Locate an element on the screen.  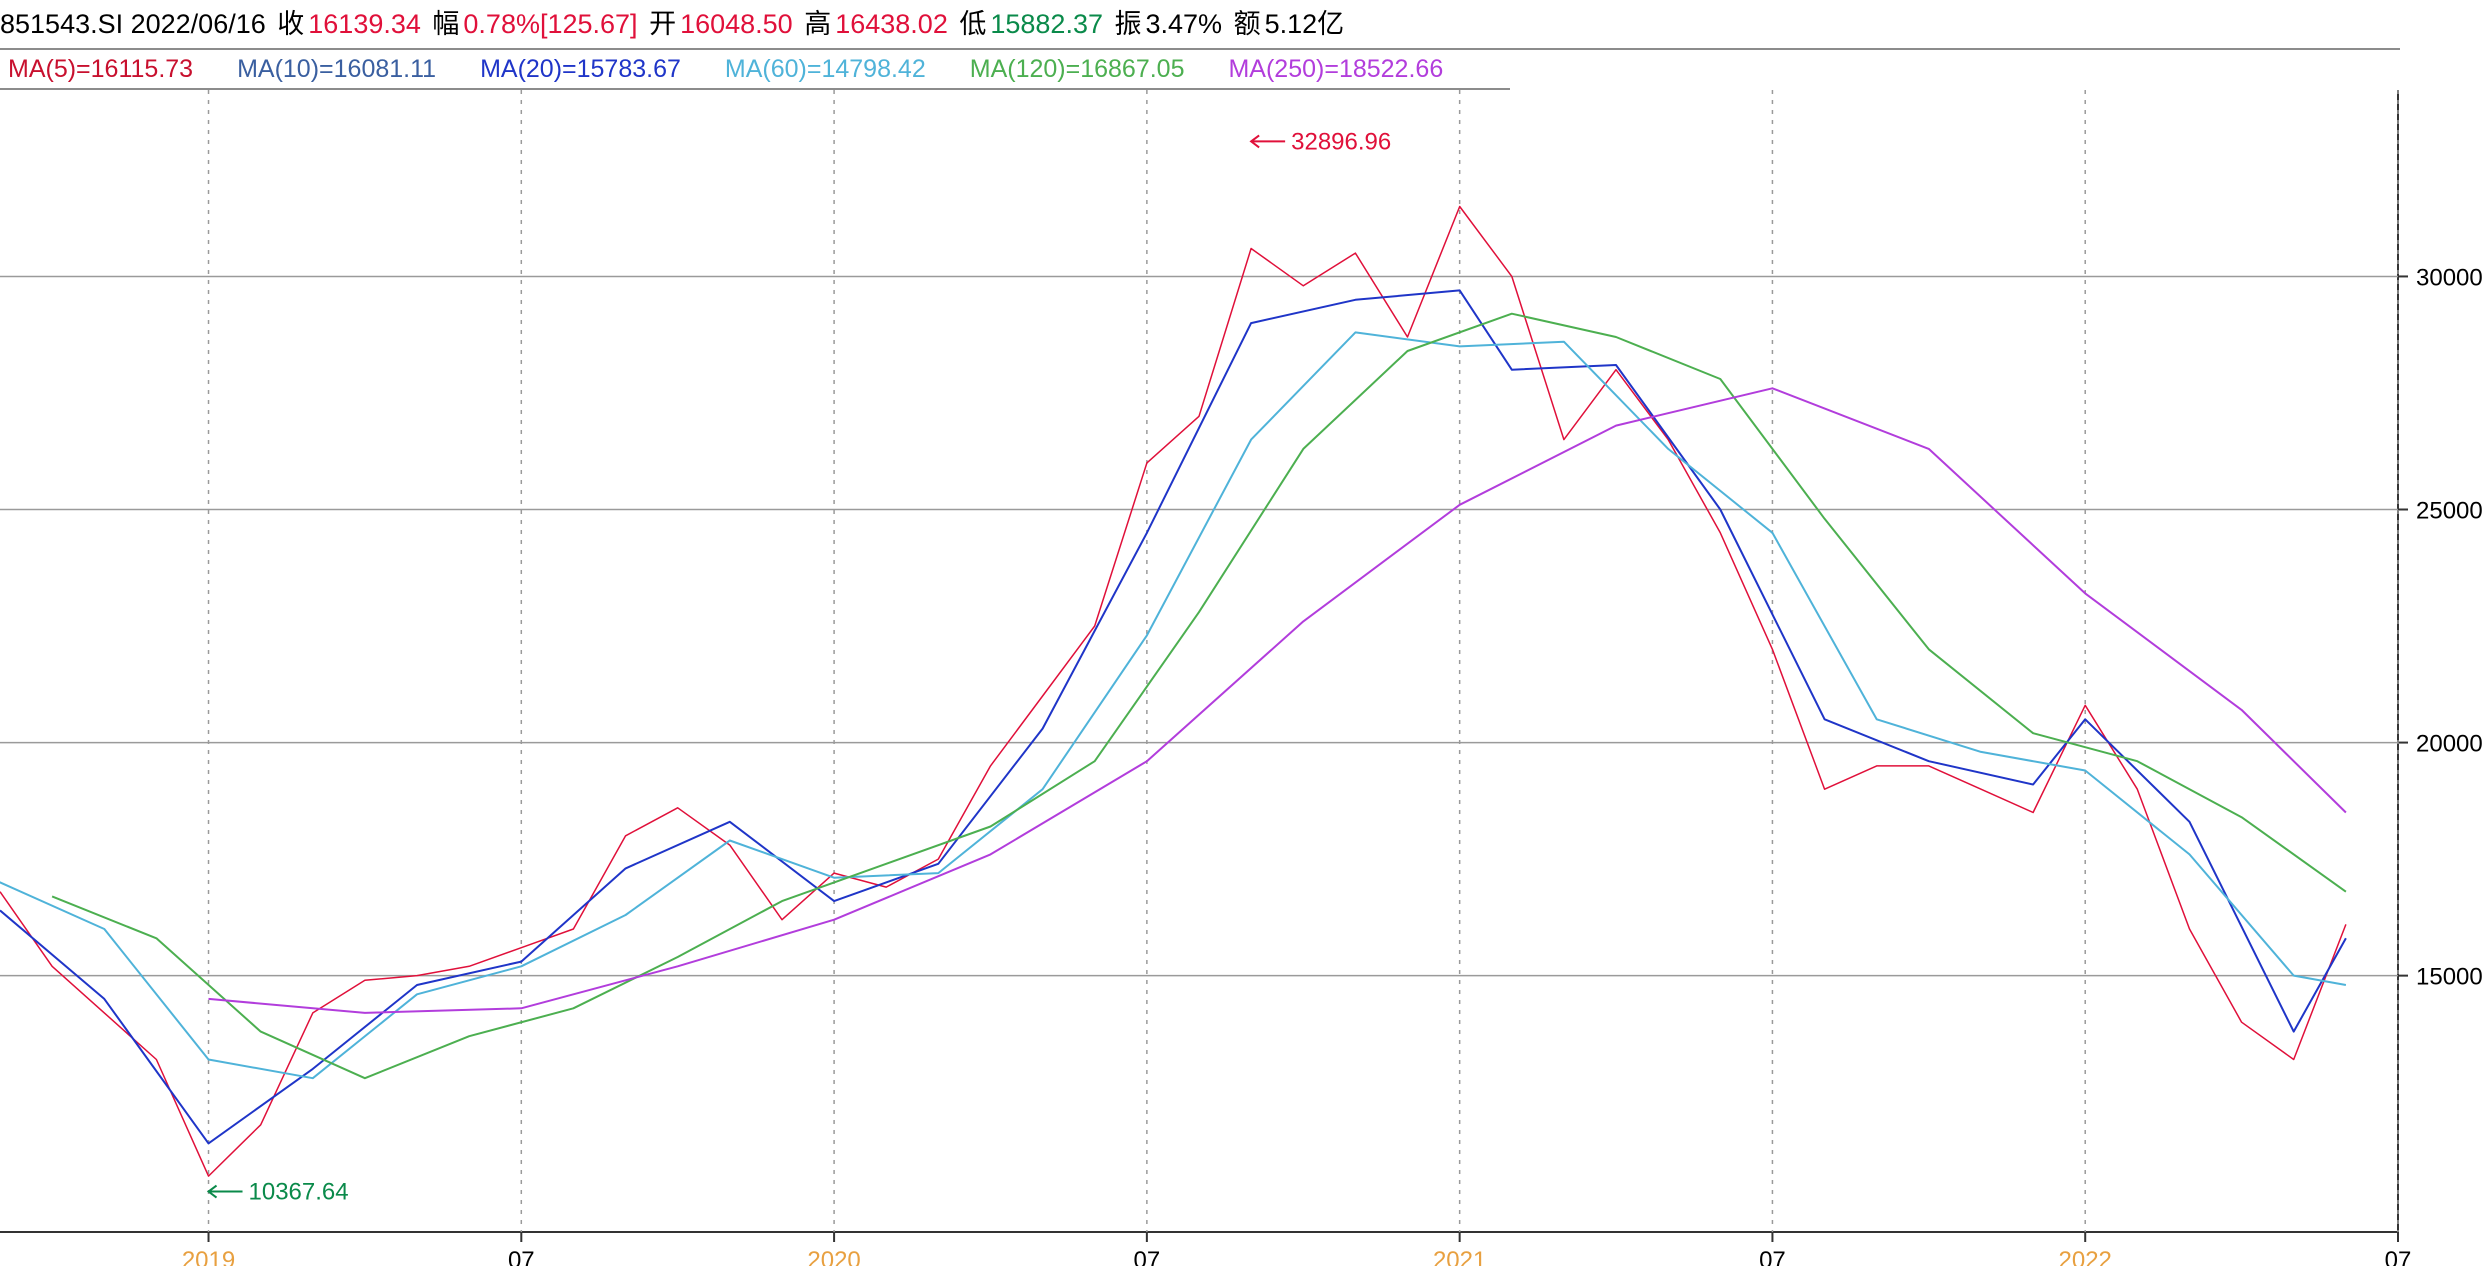
x-tick-label: 2021 is located at coordinates (1459, 1256).